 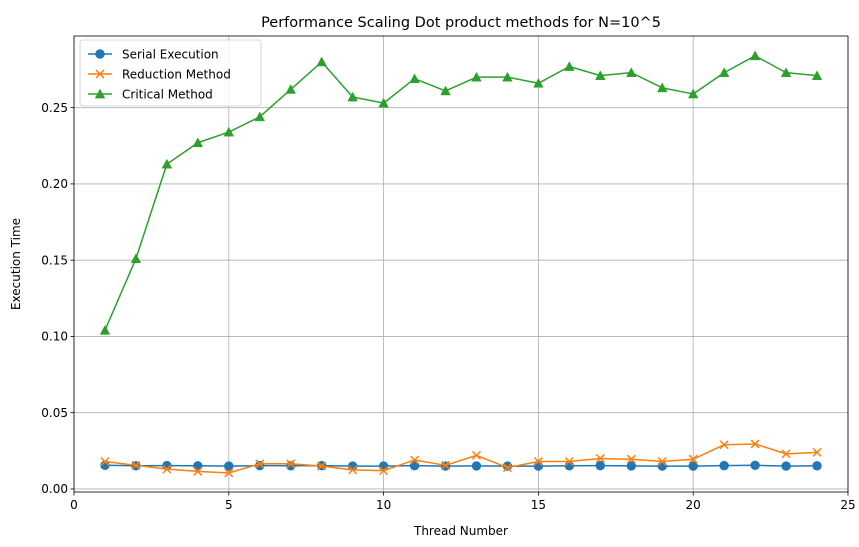 What do you see at coordinates (847, 505) in the screenshot?
I see `x-tick-label: 25` at bounding box center [847, 505].